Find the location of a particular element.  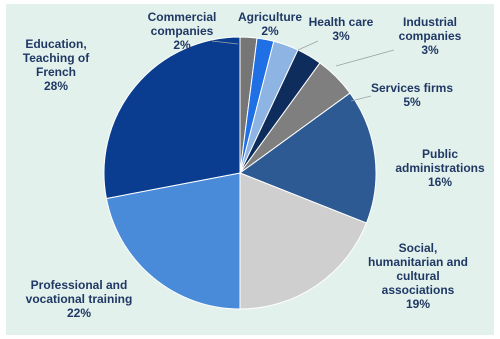

slice-label: Commercial companies 2% is located at coordinates (182, 31).